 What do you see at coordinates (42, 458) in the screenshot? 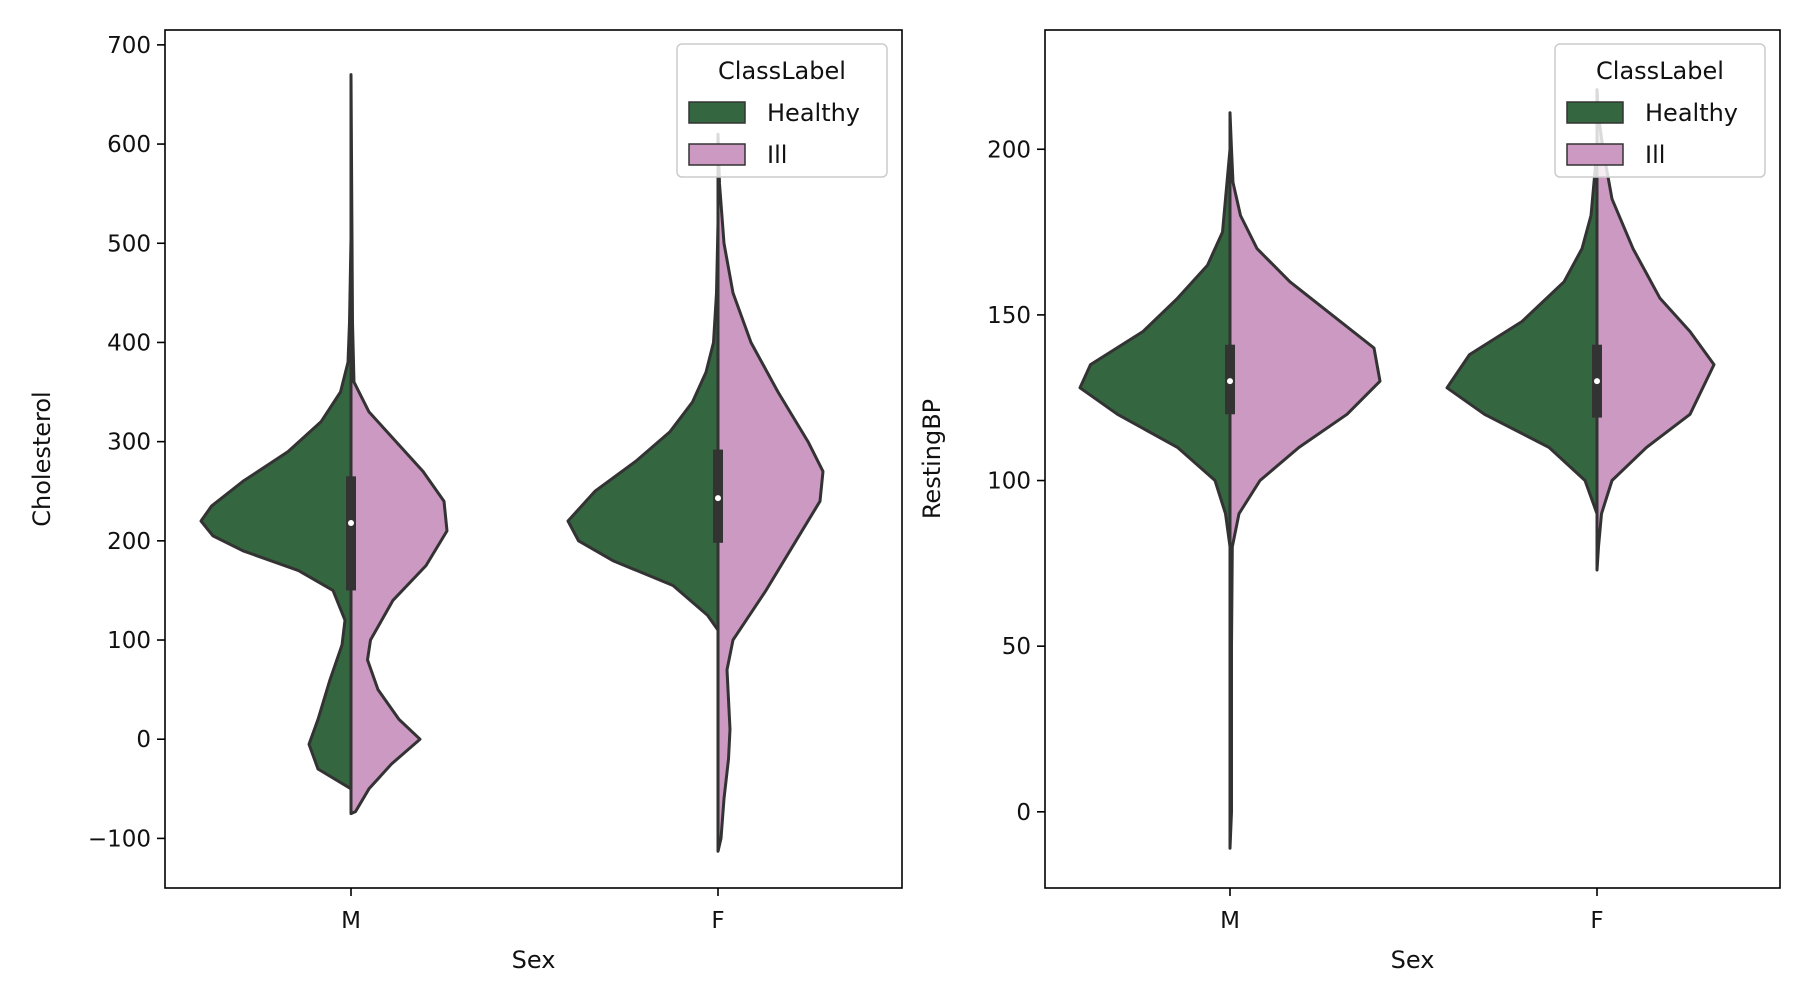
I see `y-axis-label: Cholesterol` at bounding box center [42, 458].